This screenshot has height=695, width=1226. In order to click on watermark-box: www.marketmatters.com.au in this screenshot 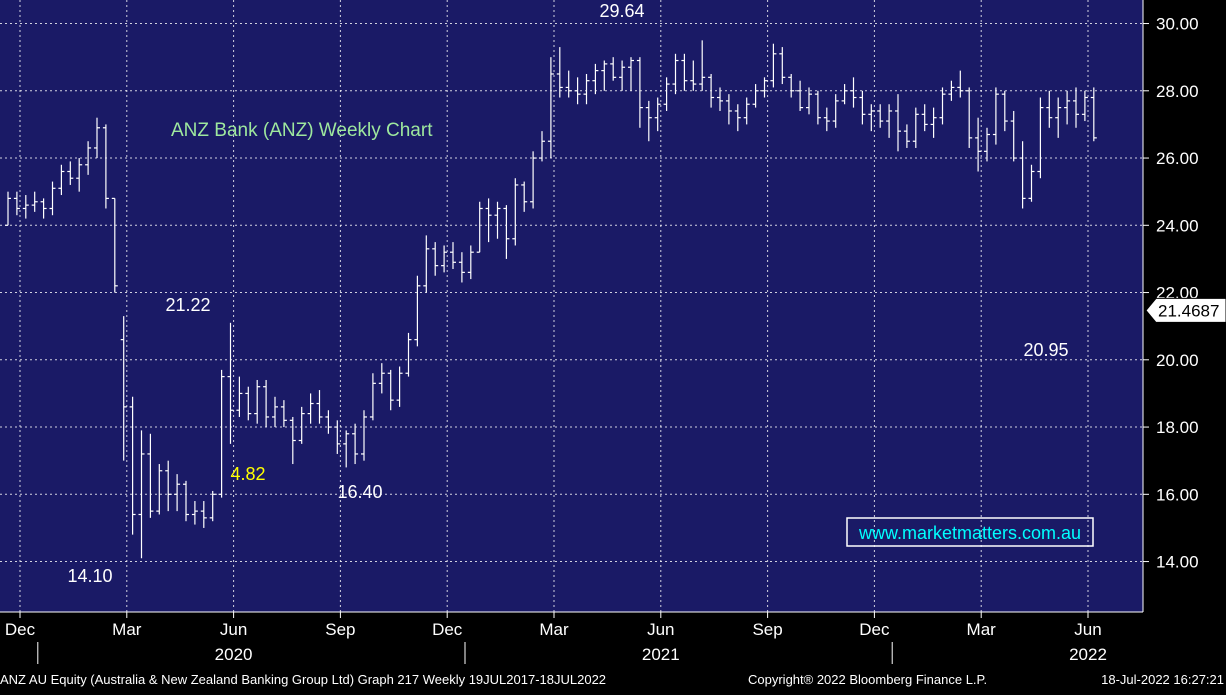, I will do `click(970, 532)`.